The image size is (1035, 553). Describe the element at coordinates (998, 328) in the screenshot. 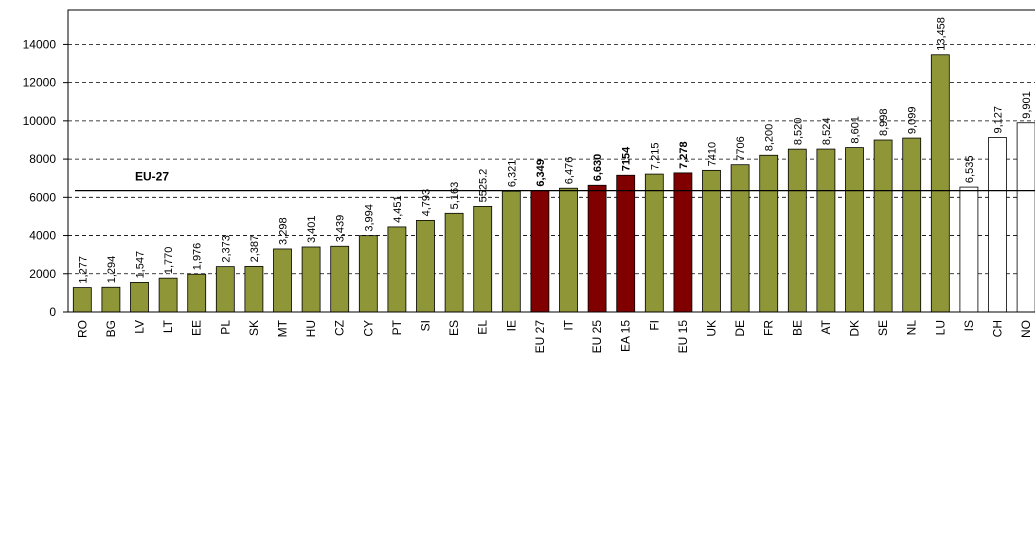

I see `x-tick-label: CH` at that location.